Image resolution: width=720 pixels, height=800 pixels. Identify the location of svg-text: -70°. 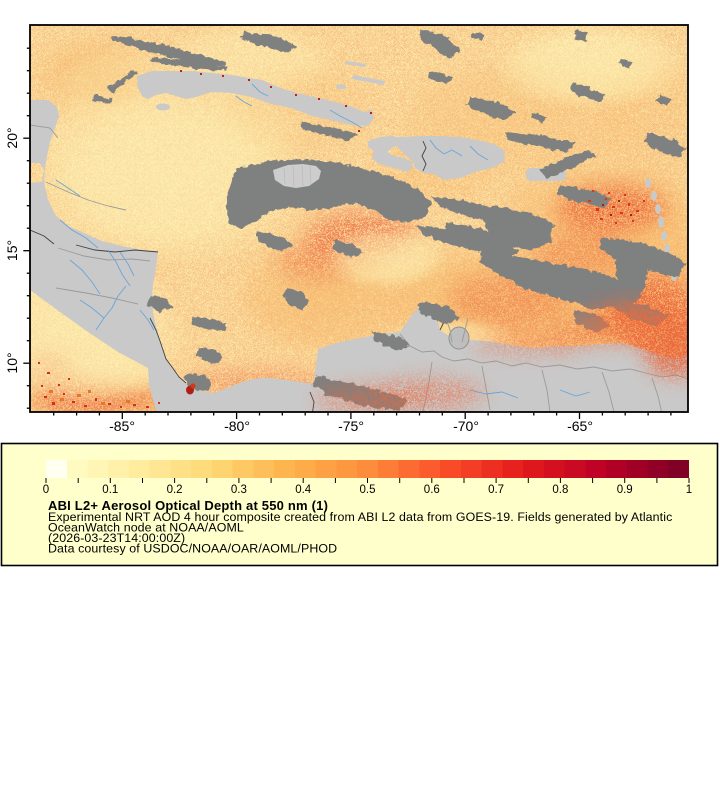
(466, 426).